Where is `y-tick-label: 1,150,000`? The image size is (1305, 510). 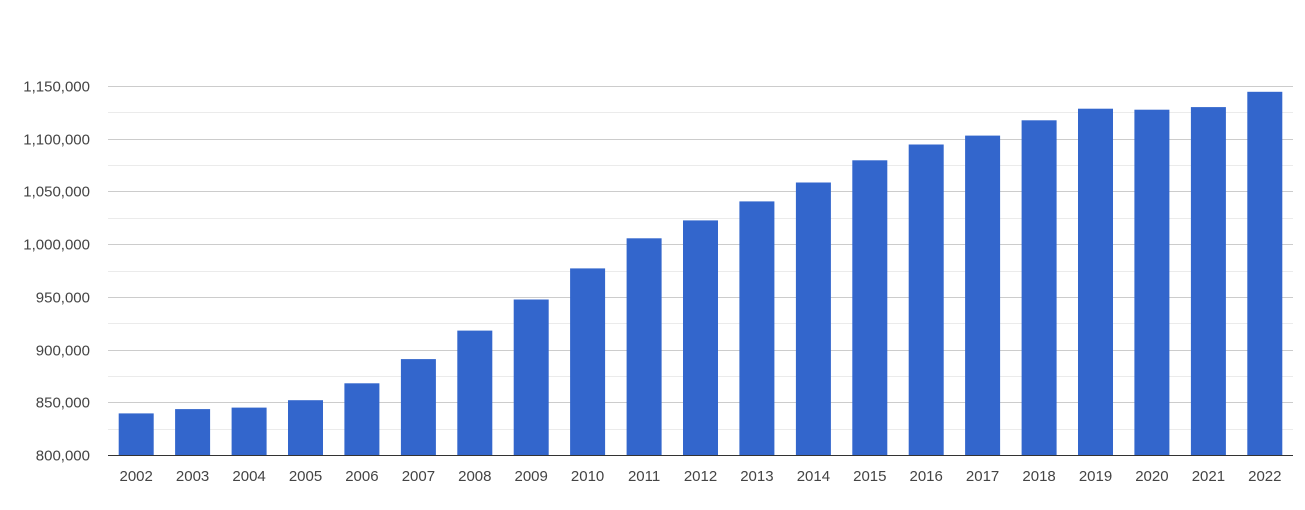 y-tick-label: 1,150,000 is located at coordinates (56, 87).